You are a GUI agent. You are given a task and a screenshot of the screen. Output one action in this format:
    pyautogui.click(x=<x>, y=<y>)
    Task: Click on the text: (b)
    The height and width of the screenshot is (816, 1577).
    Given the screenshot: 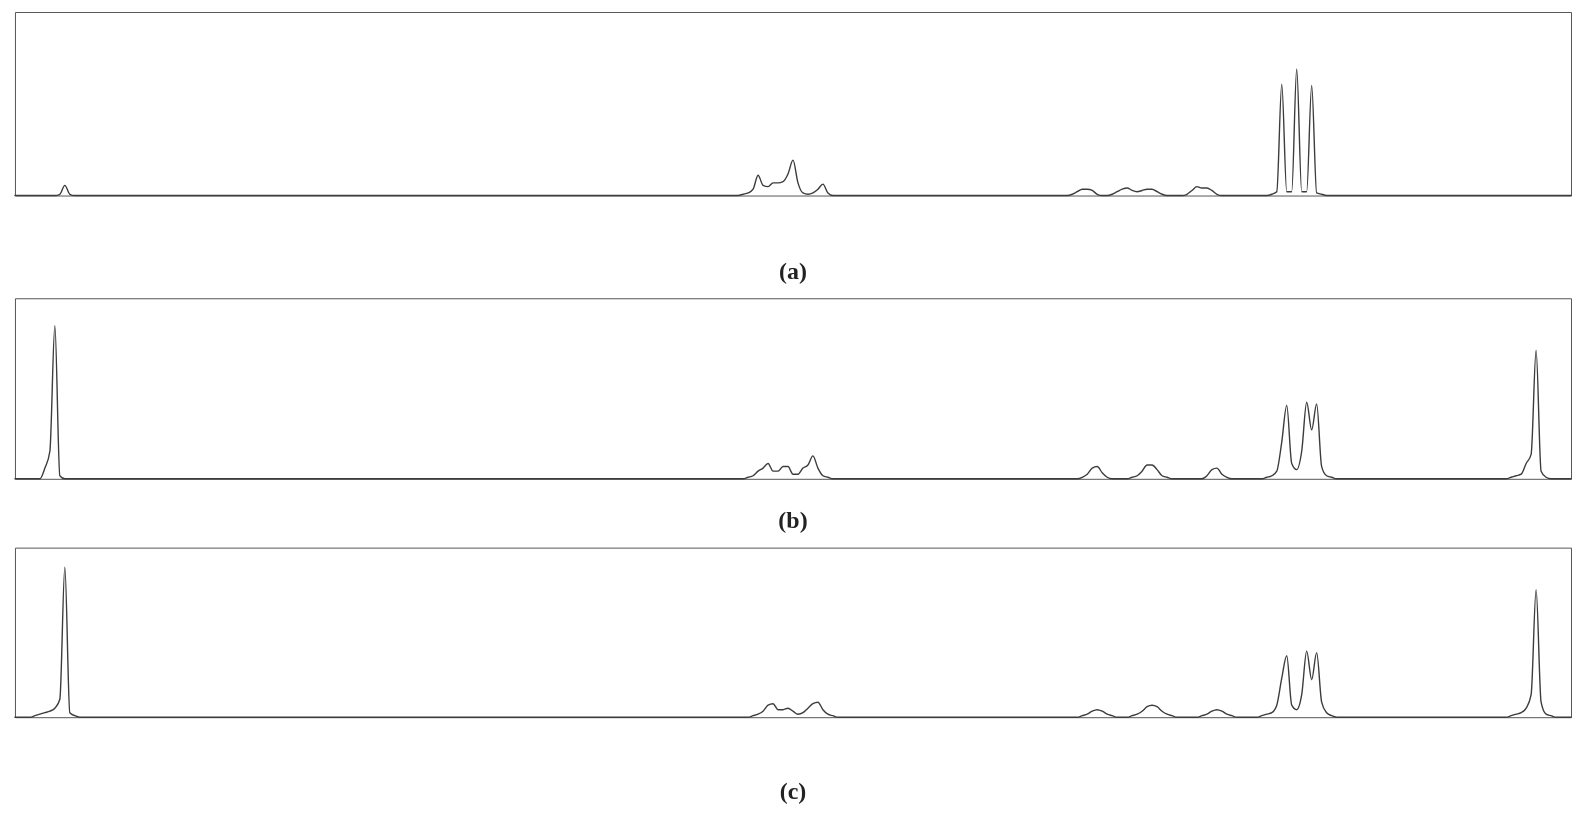 What is the action you would take?
    pyautogui.click(x=793, y=520)
    